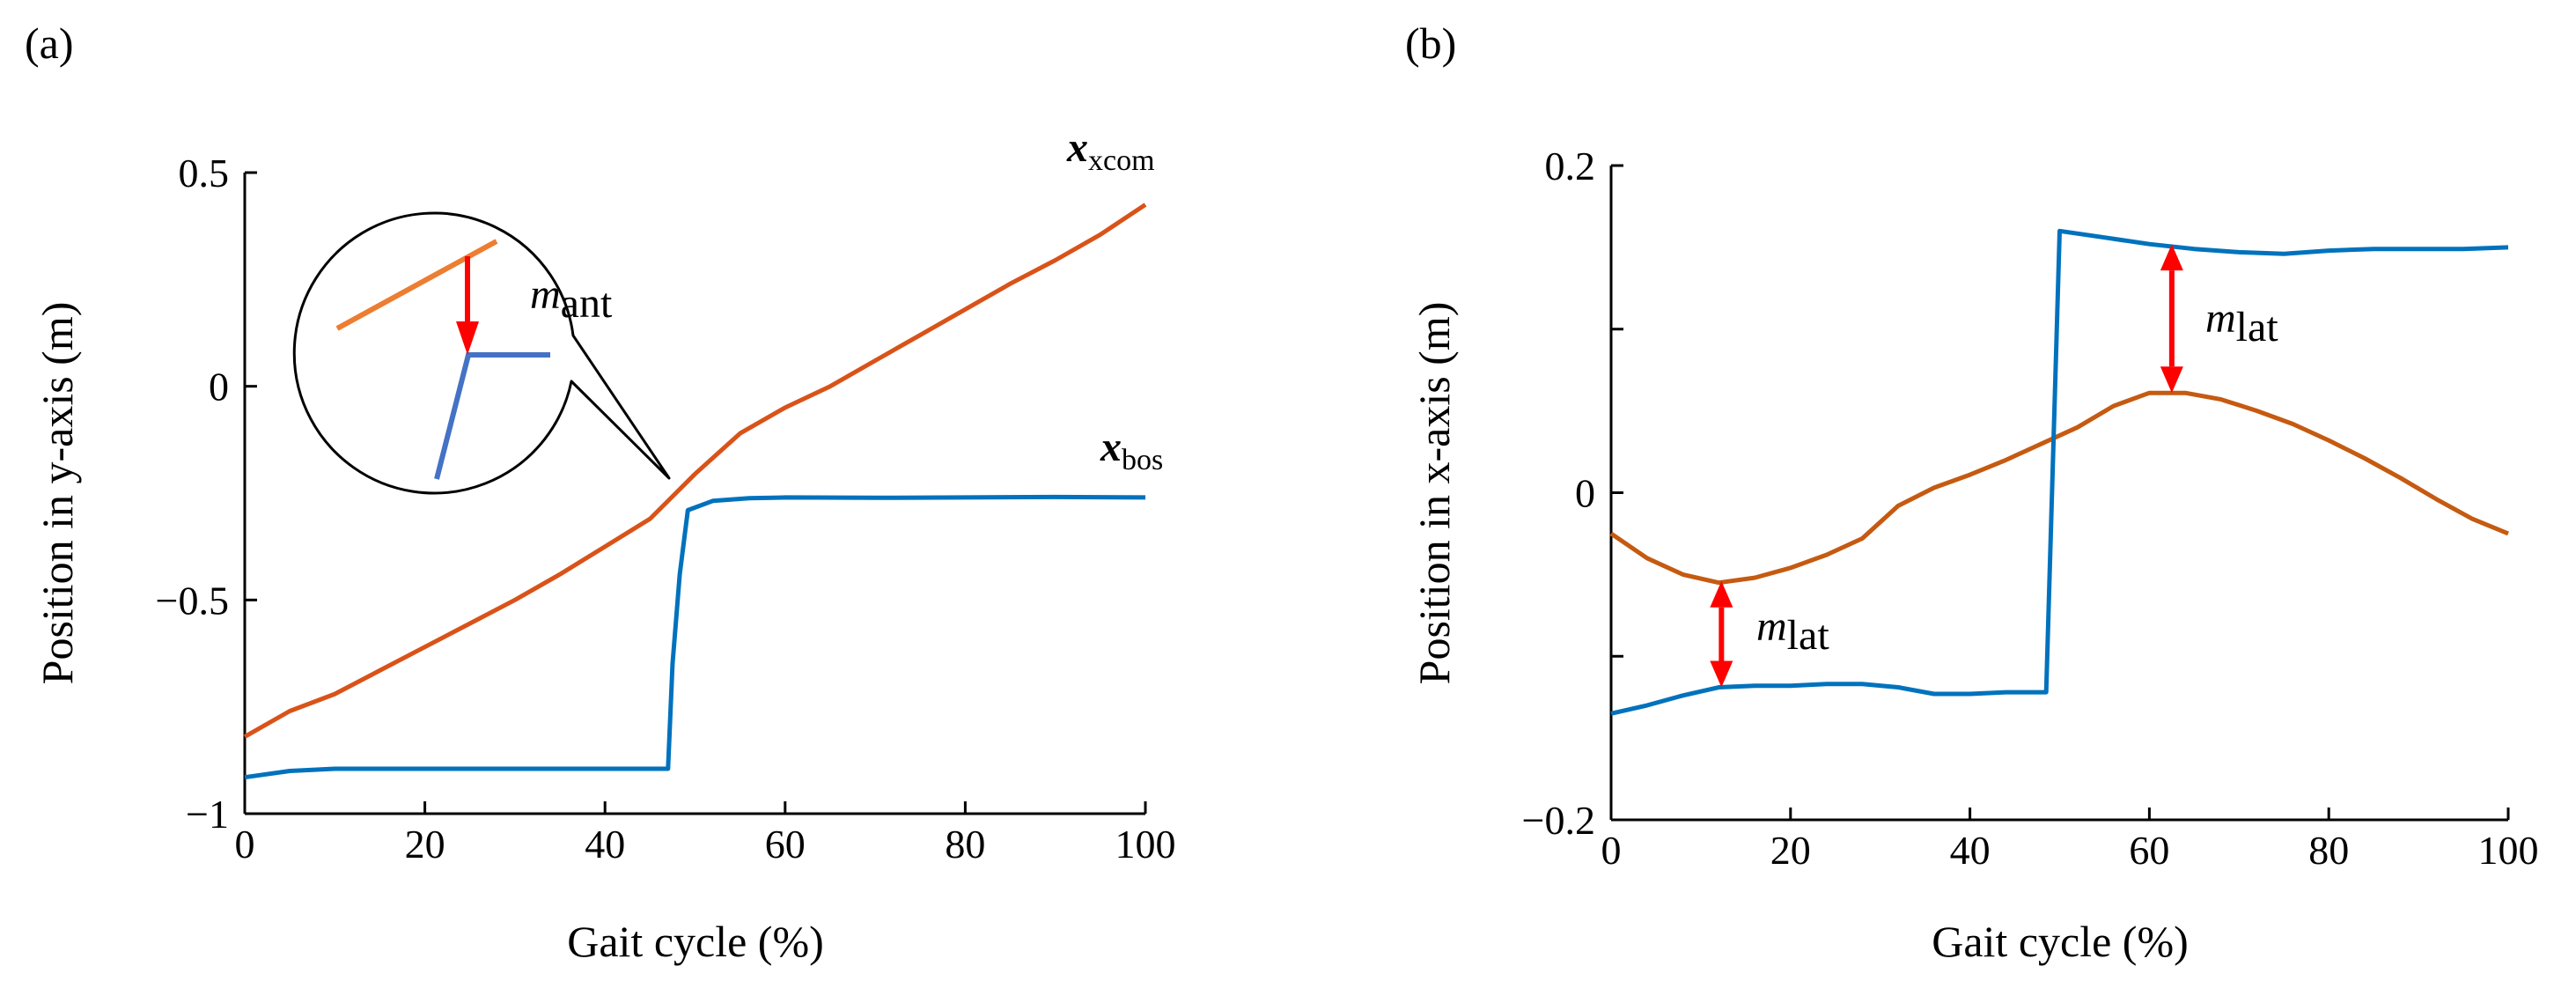  I want to click on panel-a-x-tick-label: 40, so click(605, 845).